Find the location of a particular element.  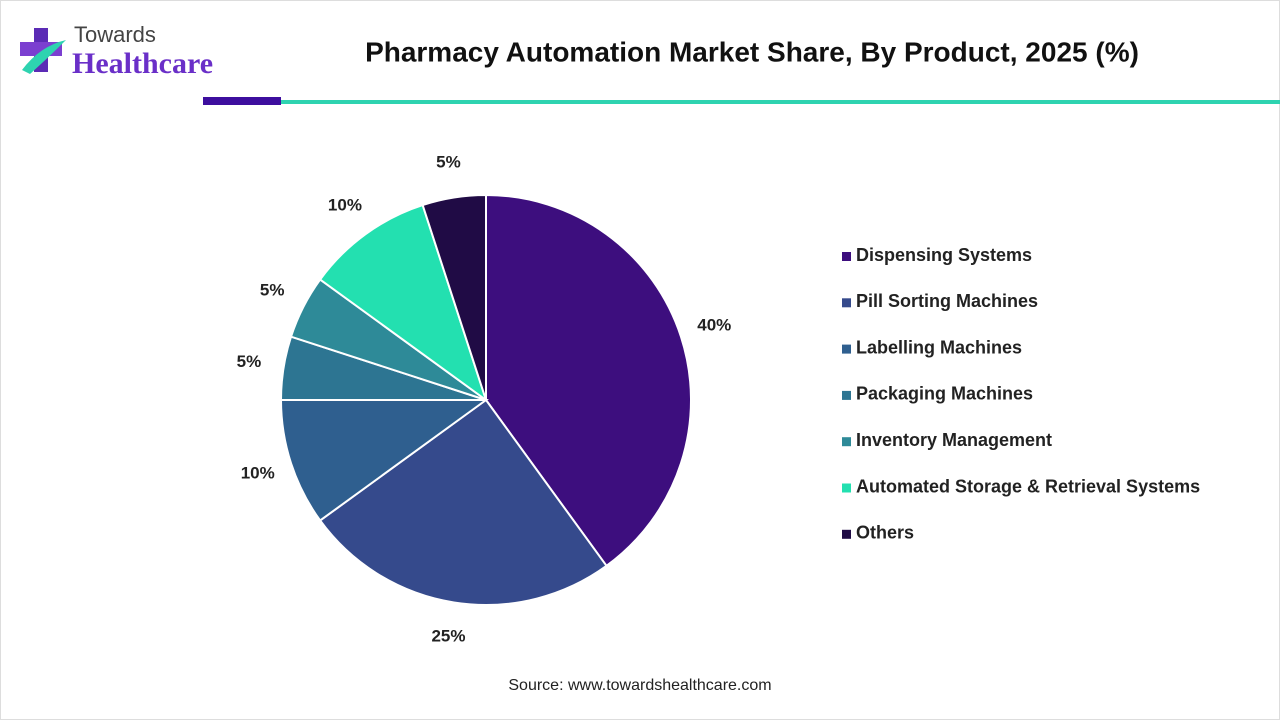

legend-label: Others is located at coordinates (885, 533).